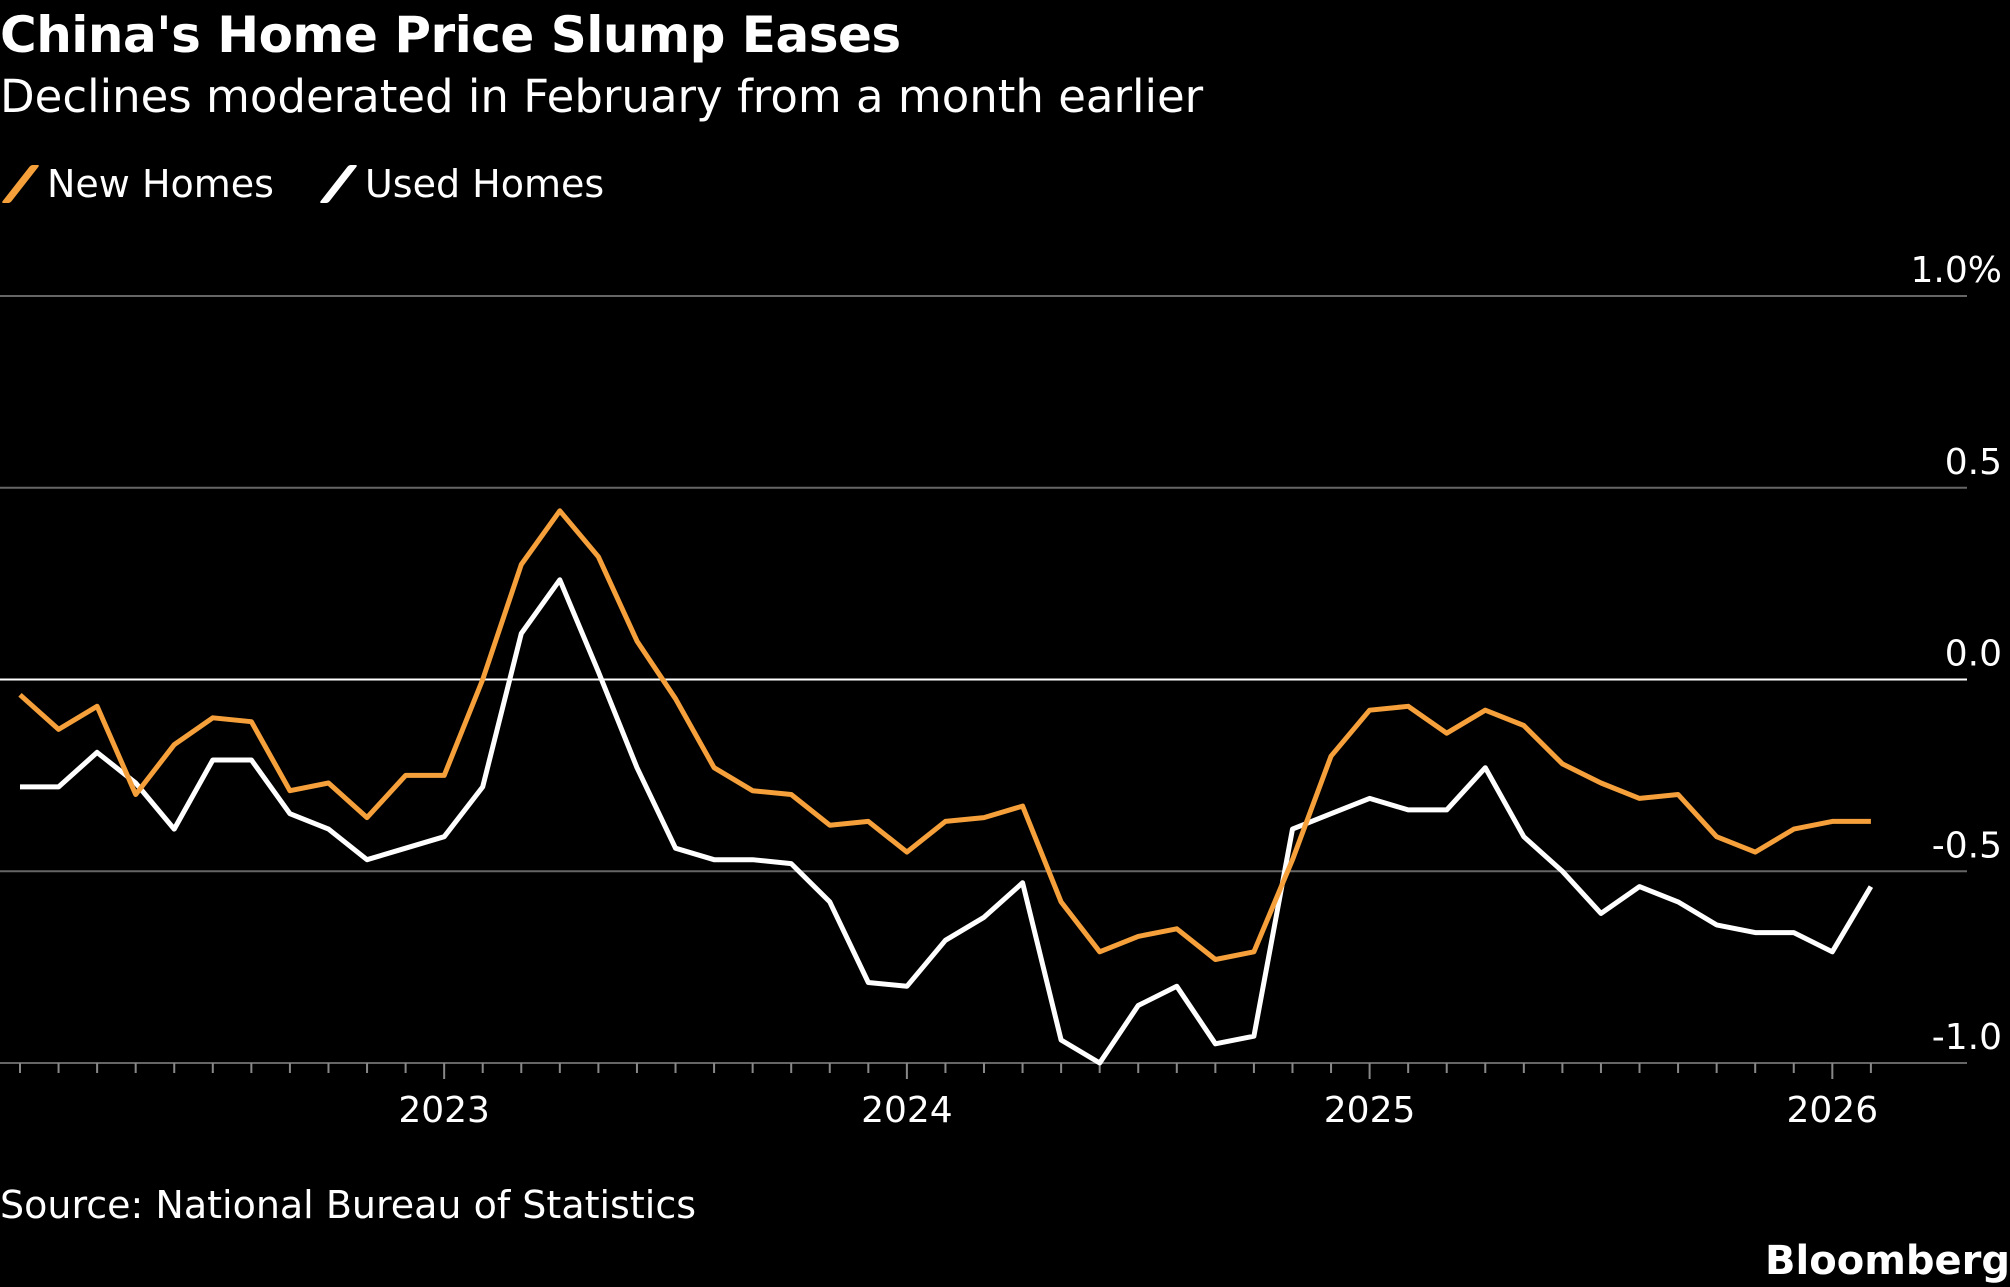  What do you see at coordinates (160, 184) in the screenshot?
I see `legend-label: New Homes` at bounding box center [160, 184].